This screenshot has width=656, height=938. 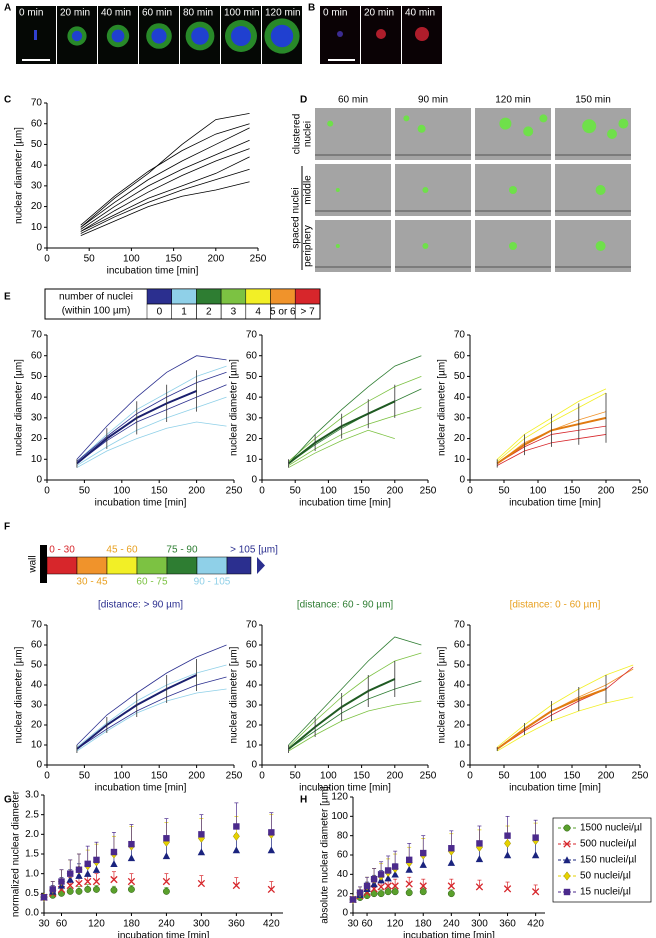 What do you see at coordinates (140, 605) in the screenshot?
I see `chart-title: [distance: > 90 µm]` at bounding box center [140, 605].